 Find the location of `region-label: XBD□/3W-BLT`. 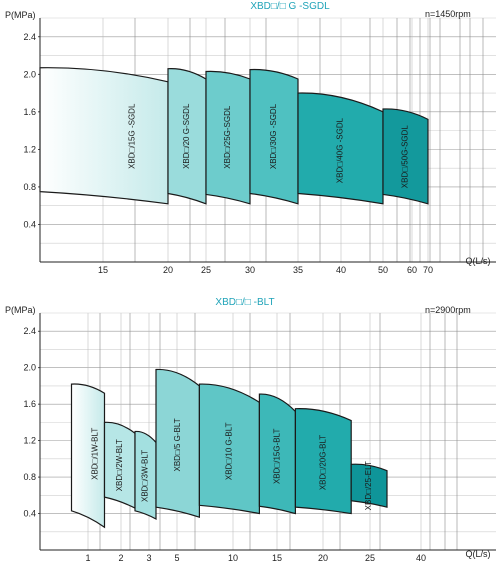

region-label: XBD□/3W-BLT is located at coordinates (145, 476).